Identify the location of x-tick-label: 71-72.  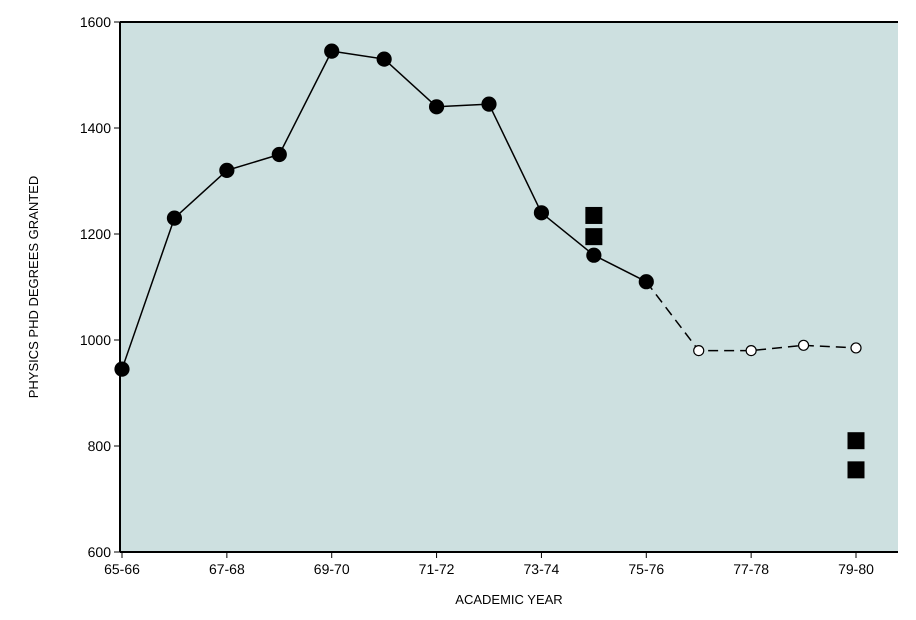
(436, 569).